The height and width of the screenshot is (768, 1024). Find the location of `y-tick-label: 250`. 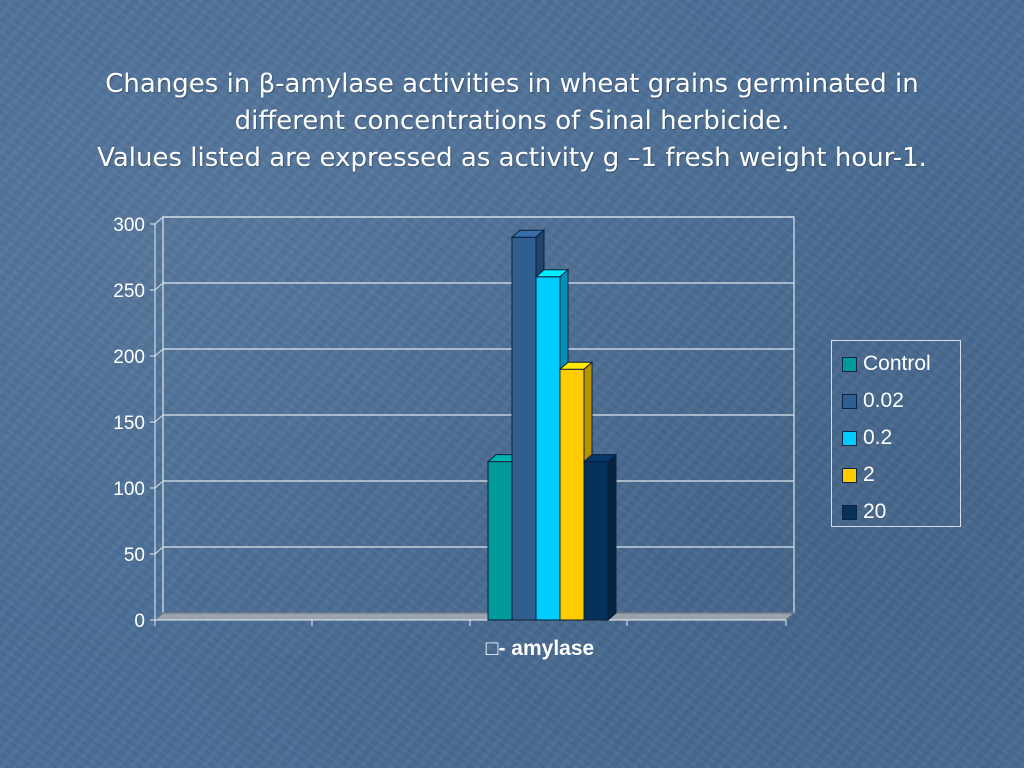

y-tick-label: 250 is located at coordinates (129, 291).